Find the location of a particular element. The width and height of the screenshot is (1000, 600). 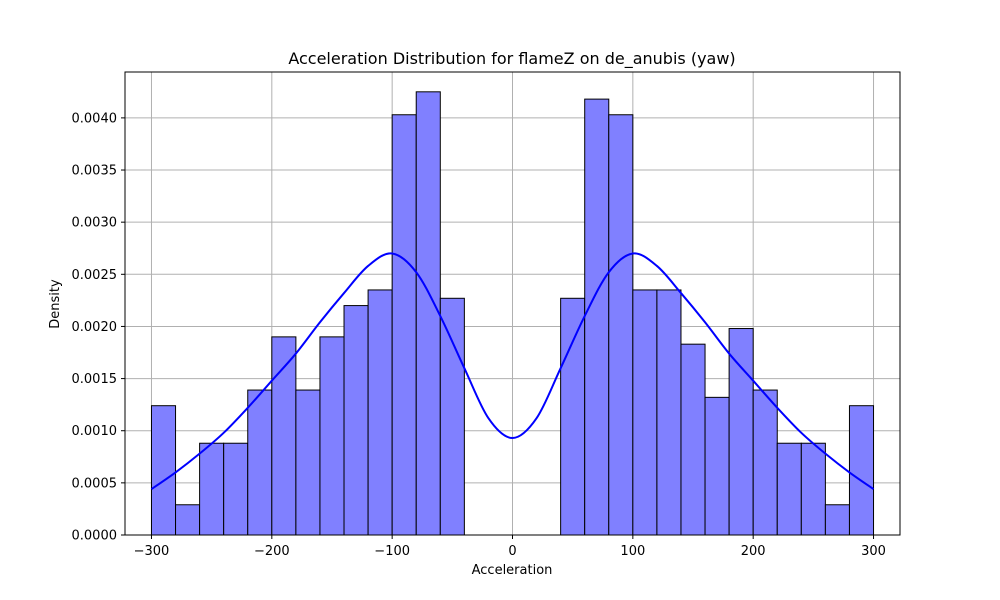

y-tick-label: 0.0035 is located at coordinates (95, 171).